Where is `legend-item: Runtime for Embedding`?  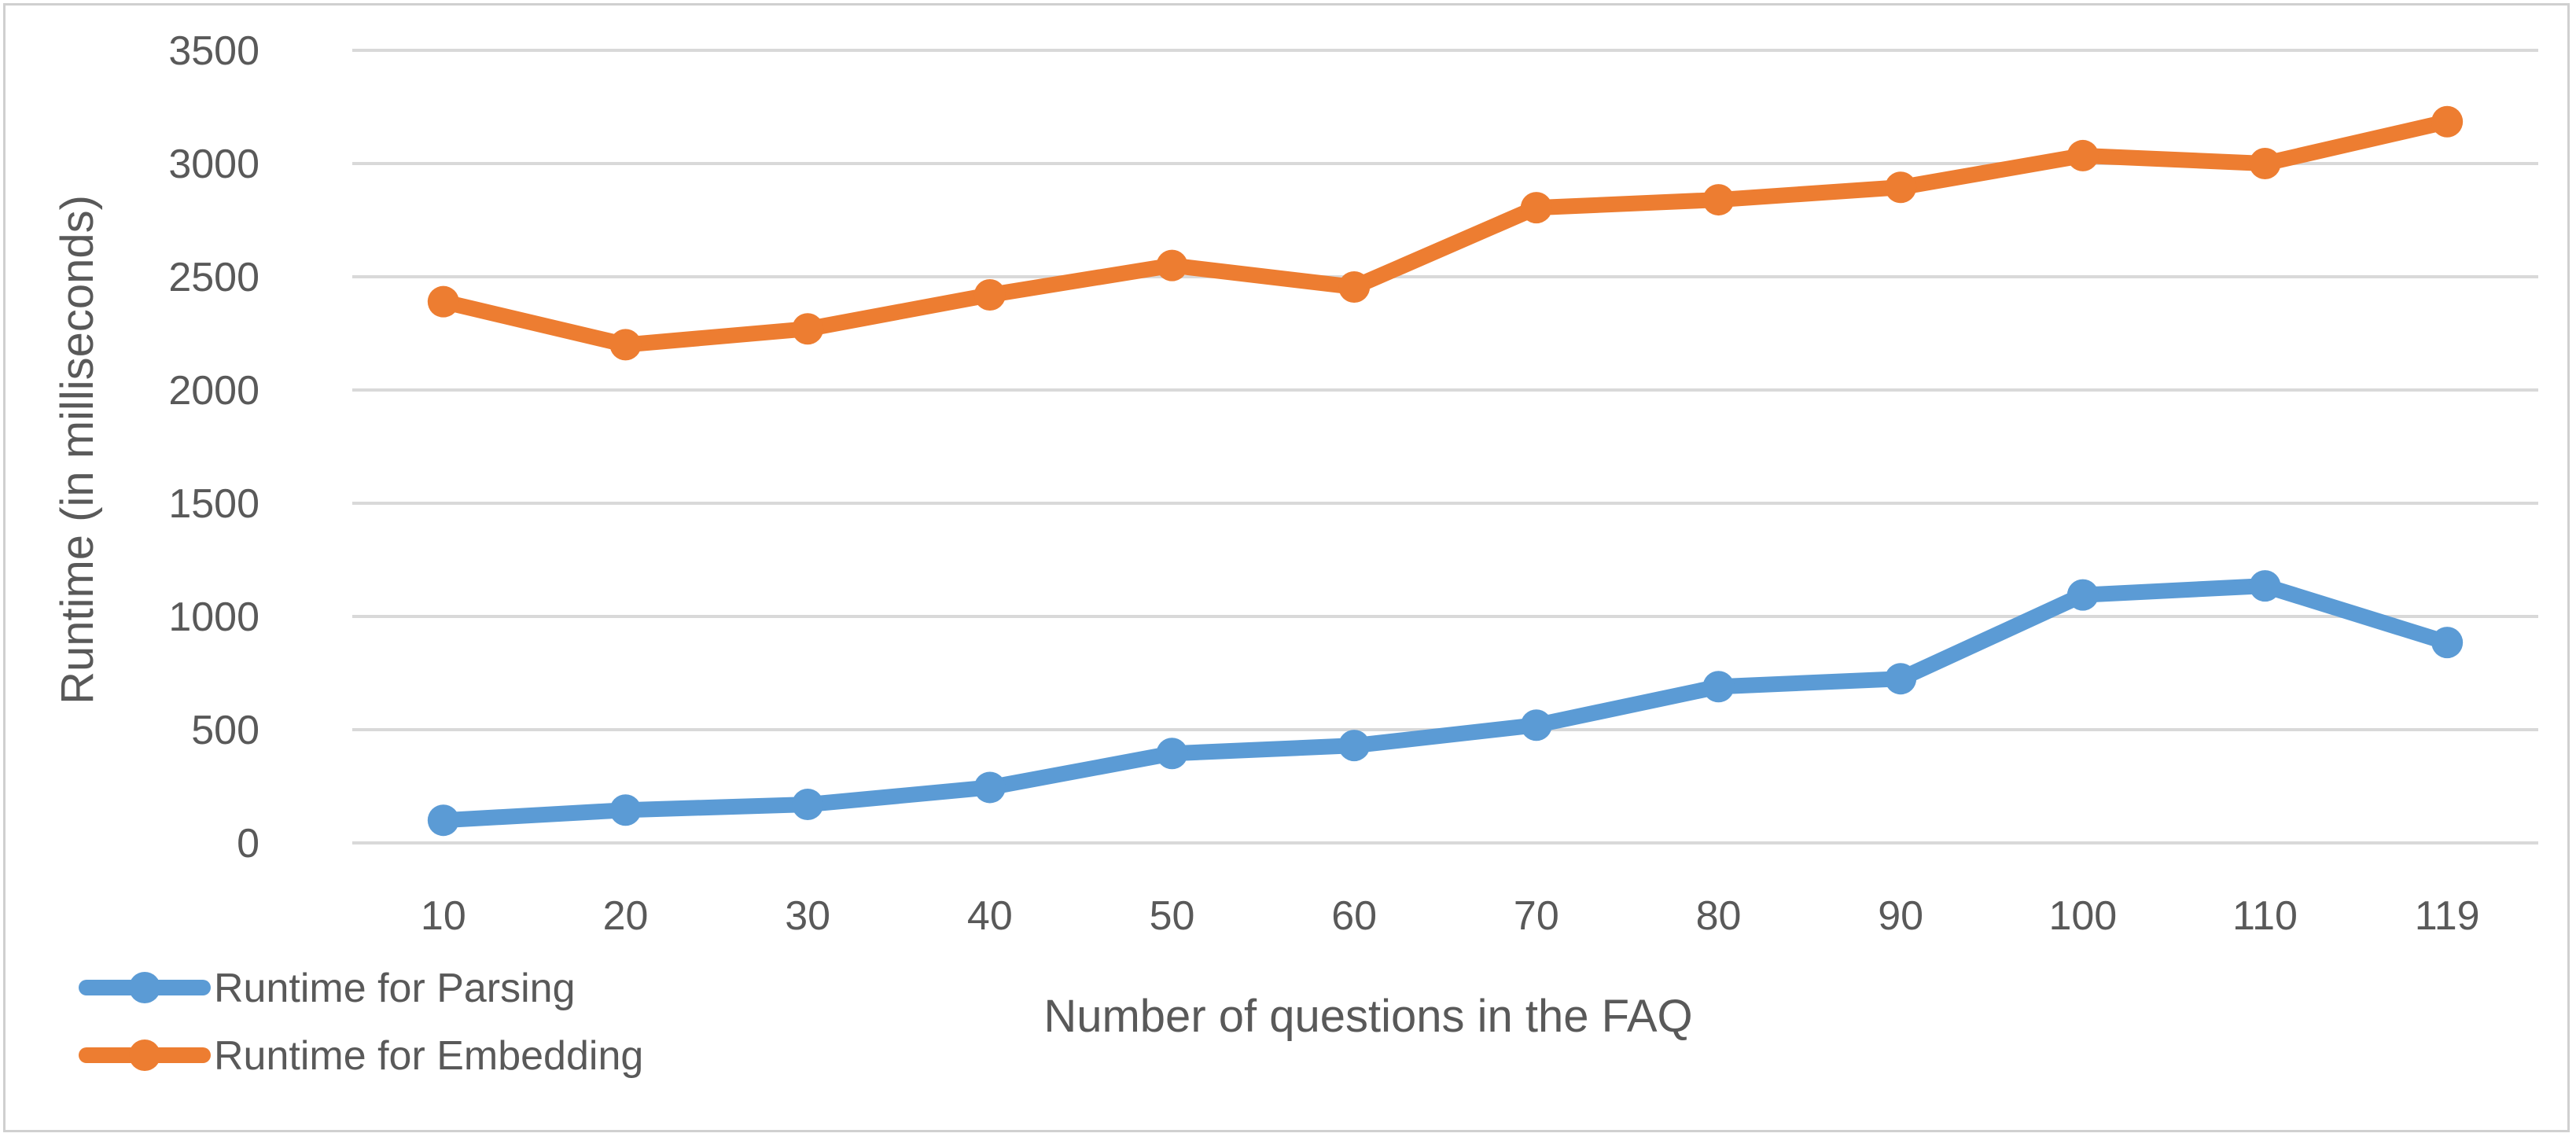
legend-item: Runtime for Embedding is located at coordinates (361, 1056).